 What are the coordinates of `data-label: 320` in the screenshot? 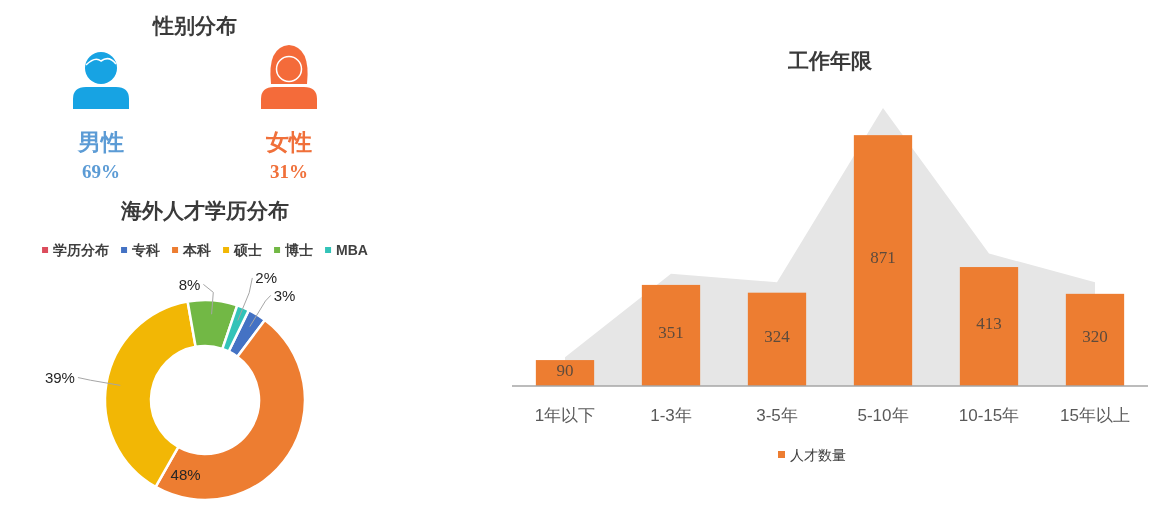 It's located at (1095, 337).